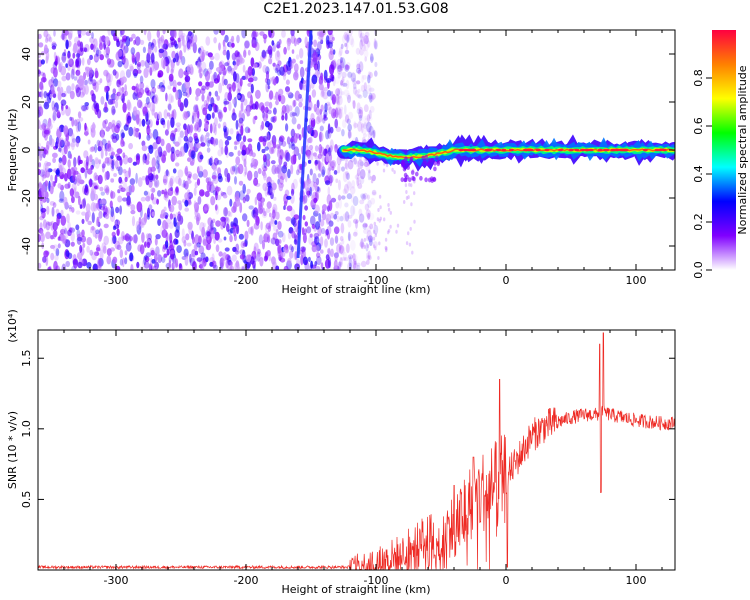  Describe the element at coordinates (26, 358) in the screenshot. I see `y-tick-label: 1.5` at that location.